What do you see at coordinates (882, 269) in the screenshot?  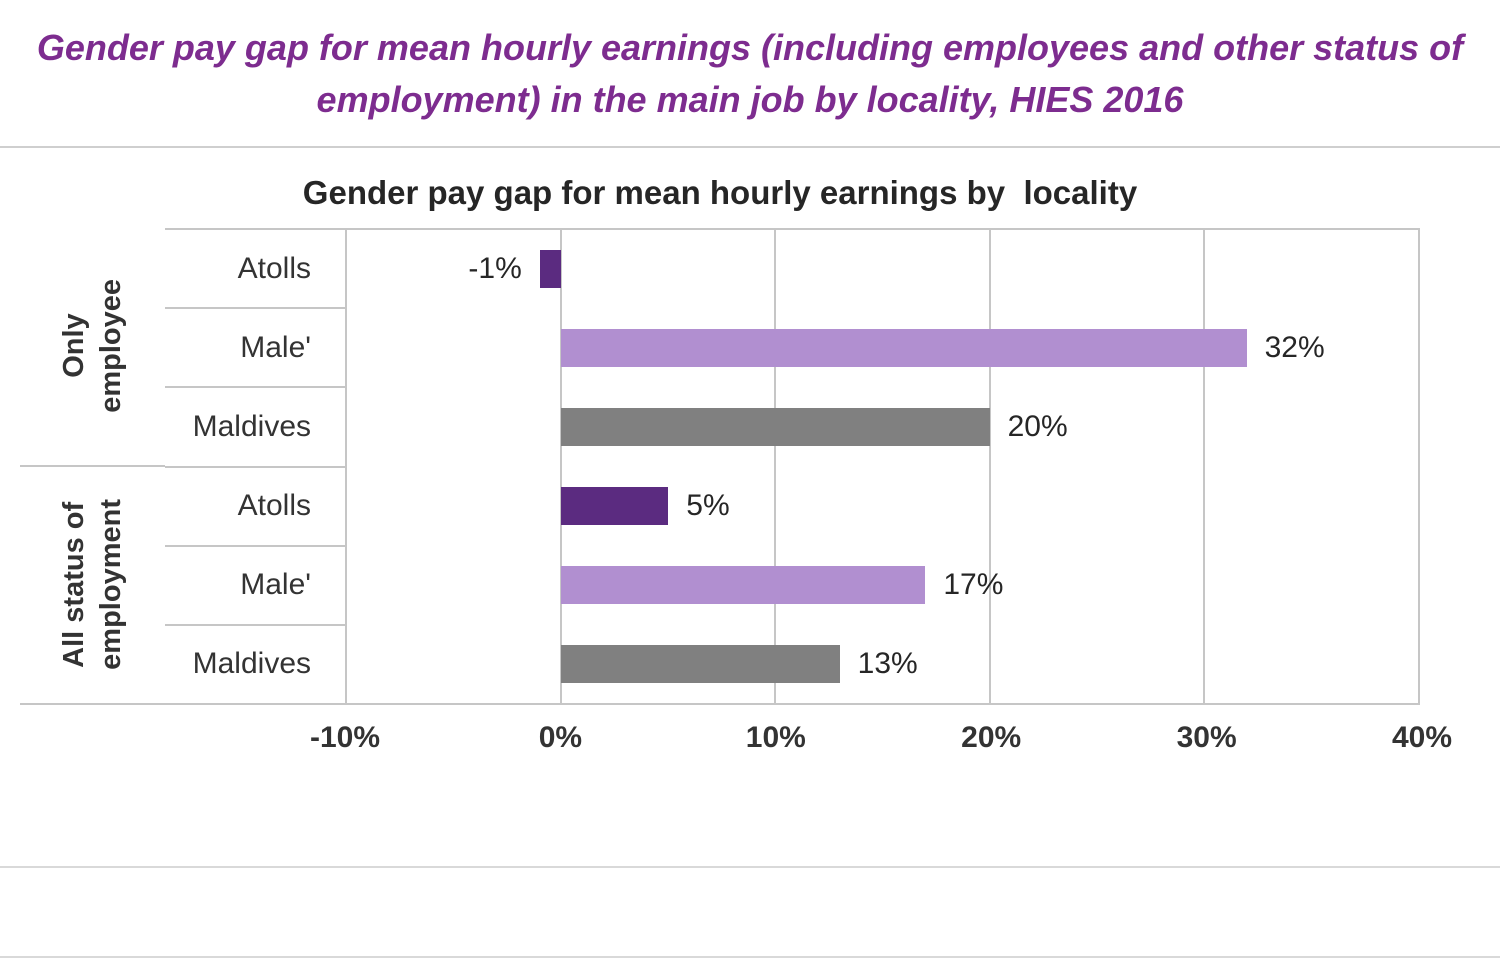 I see `plot-row: -1%` at bounding box center [882, 269].